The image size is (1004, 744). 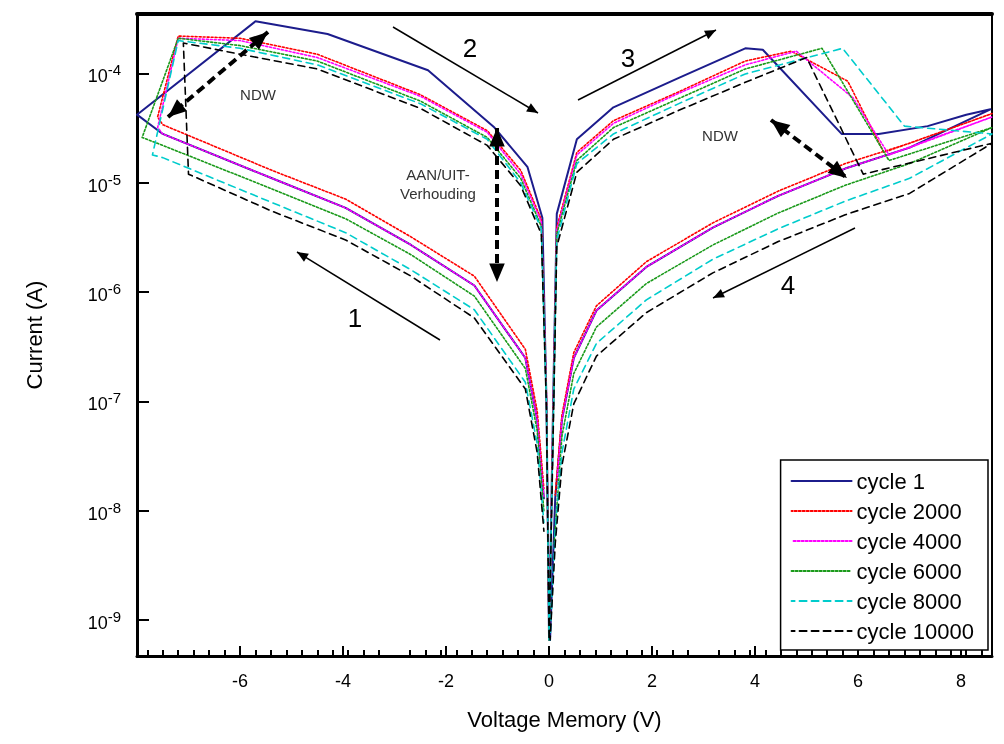 I want to click on annotation: 1, so click(x=355, y=318).